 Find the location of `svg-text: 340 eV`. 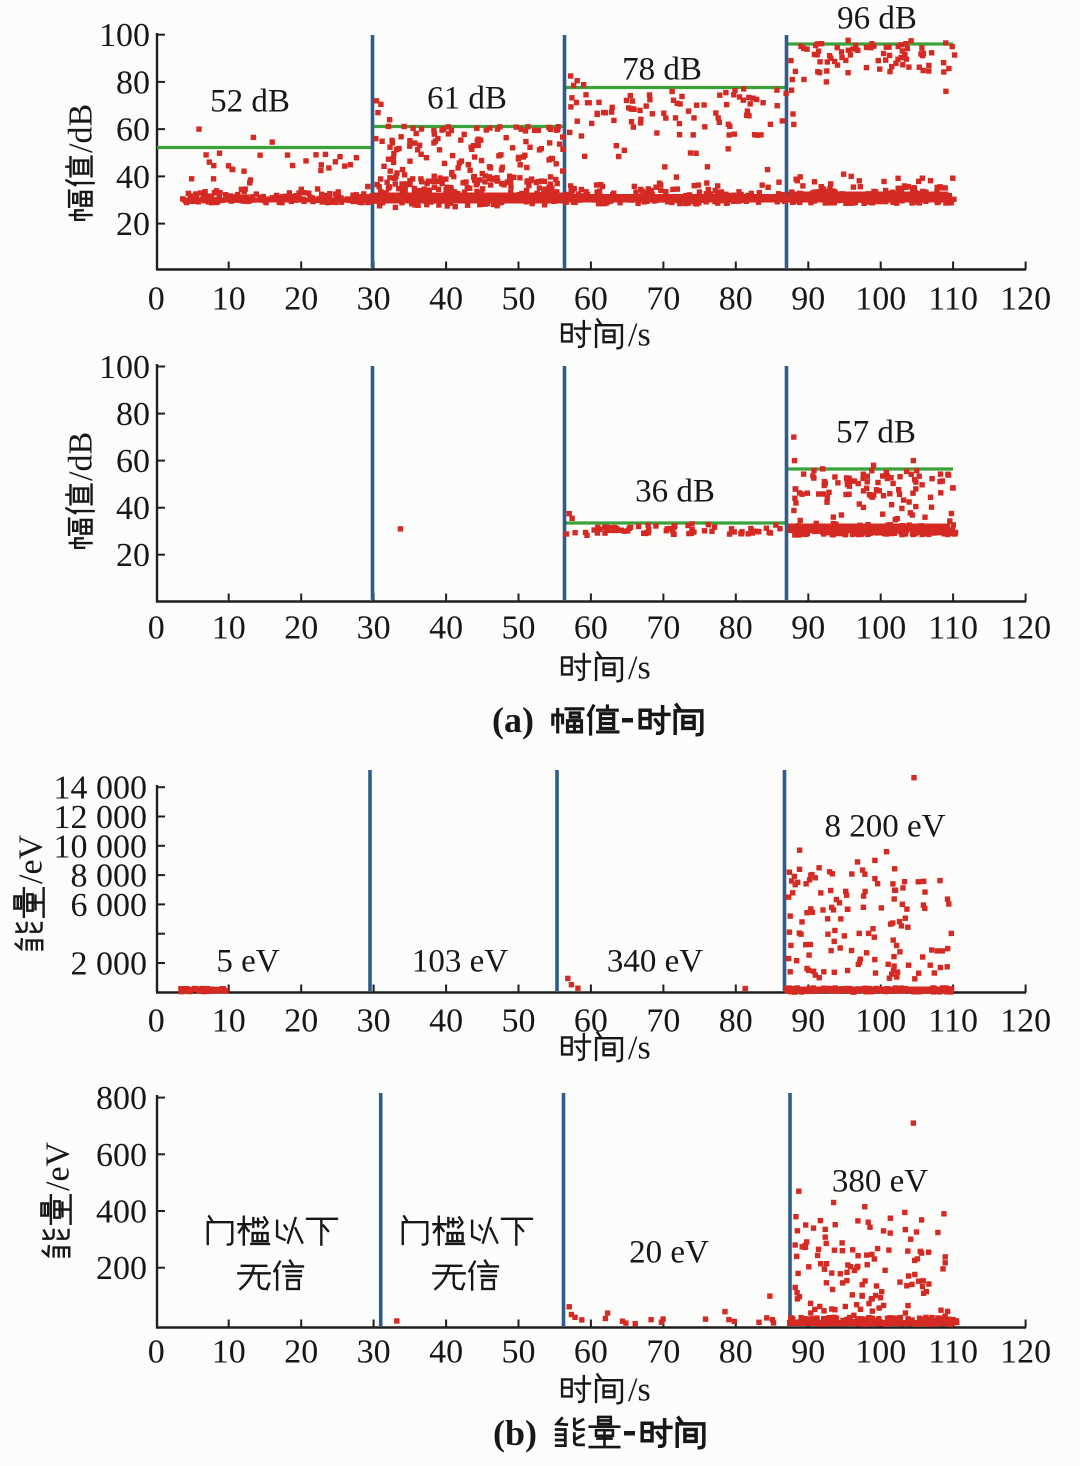

svg-text: 340 eV is located at coordinates (655, 962).